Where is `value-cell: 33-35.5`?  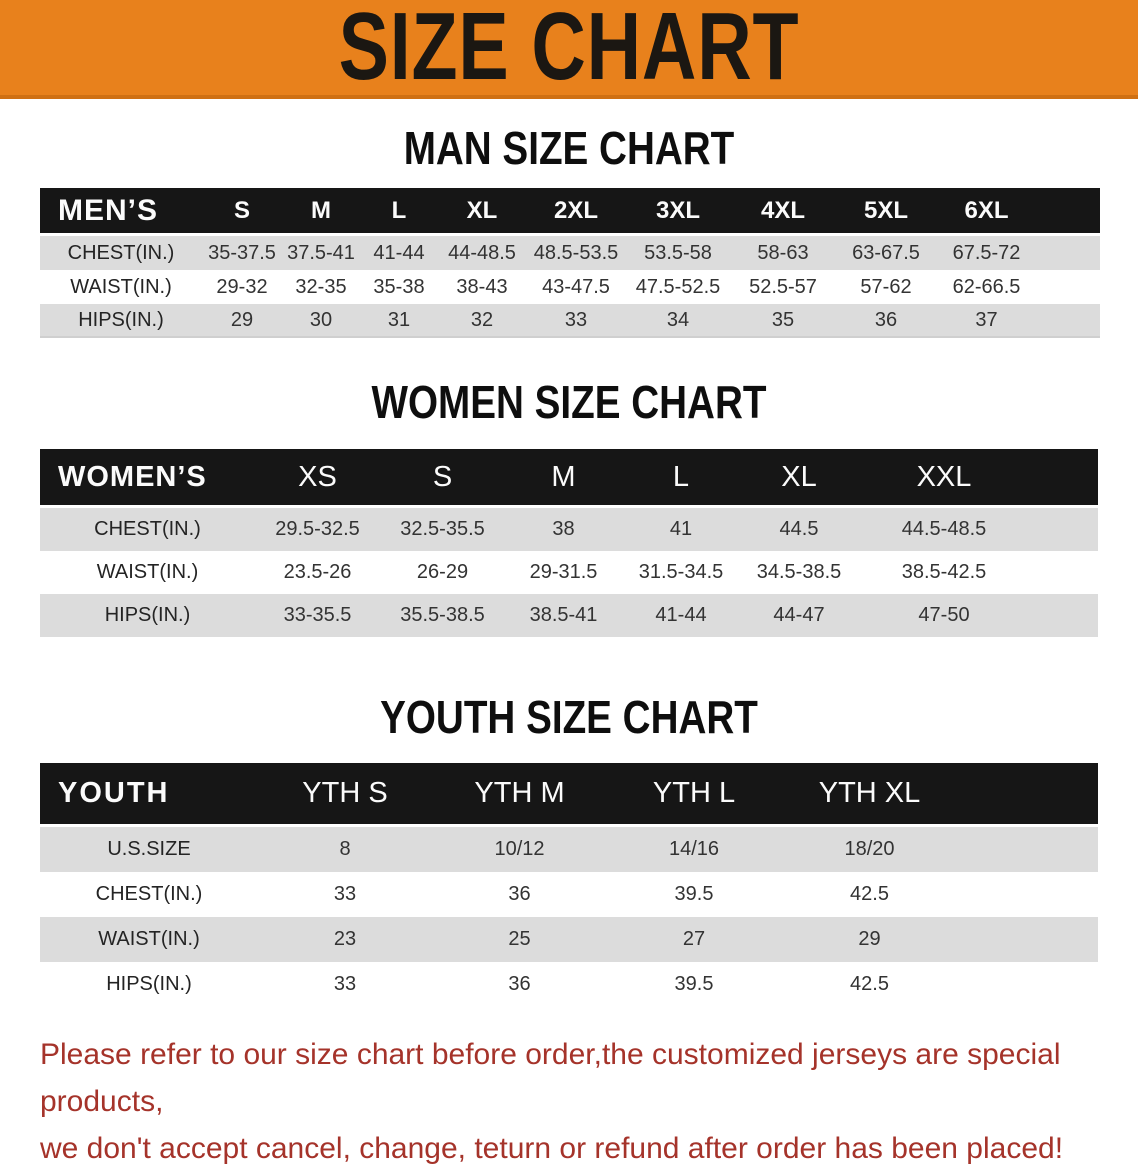
value-cell: 33-35.5 is located at coordinates (317, 615).